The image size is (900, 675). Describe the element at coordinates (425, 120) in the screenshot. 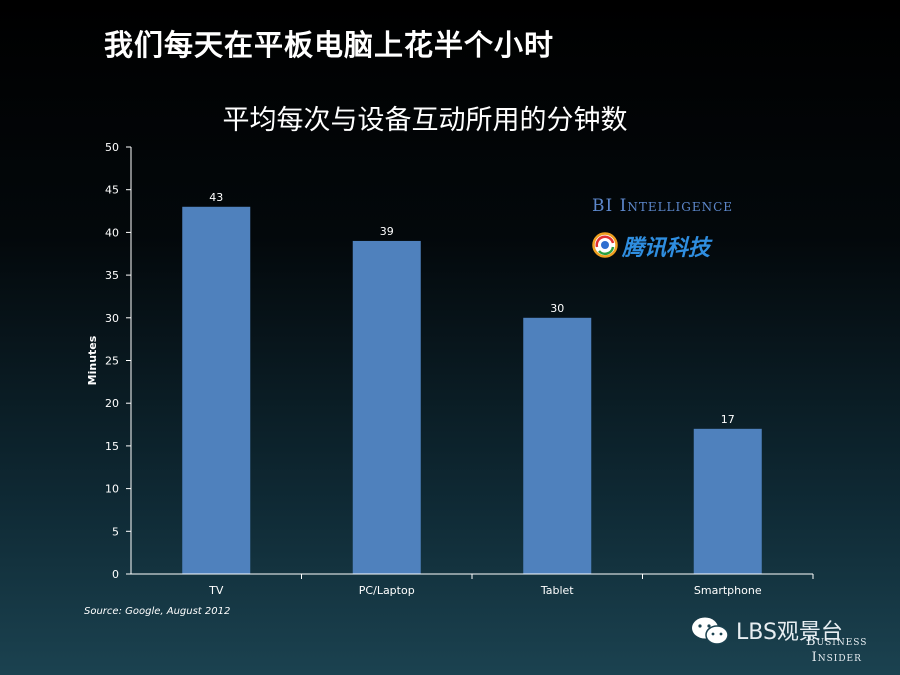

I see `chart-title: 平均每次与设备互动所用的分钟数` at that location.